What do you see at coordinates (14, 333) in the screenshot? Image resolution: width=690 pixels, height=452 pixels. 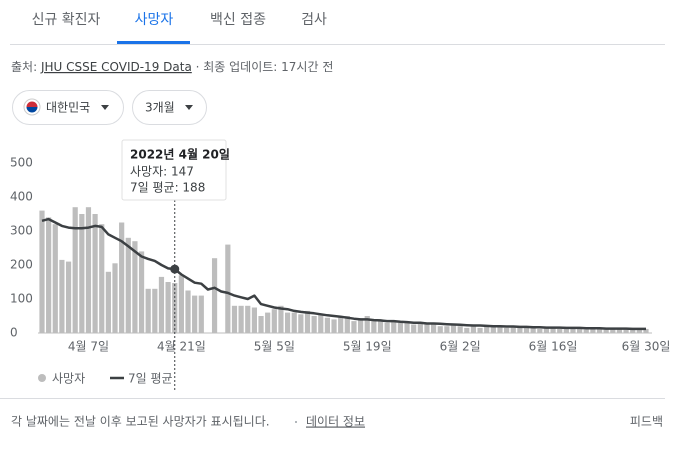 I see `y-tick-label: 0` at bounding box center [14, 333].